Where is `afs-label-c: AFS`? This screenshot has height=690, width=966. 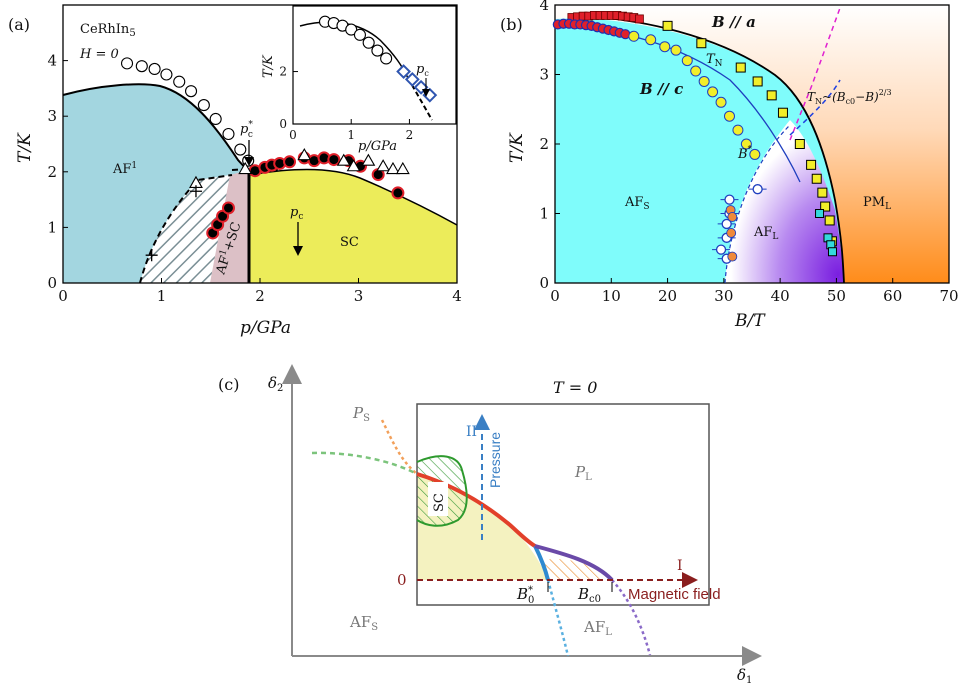 afs-label-c: AFS is located at coordinates (363, 623).